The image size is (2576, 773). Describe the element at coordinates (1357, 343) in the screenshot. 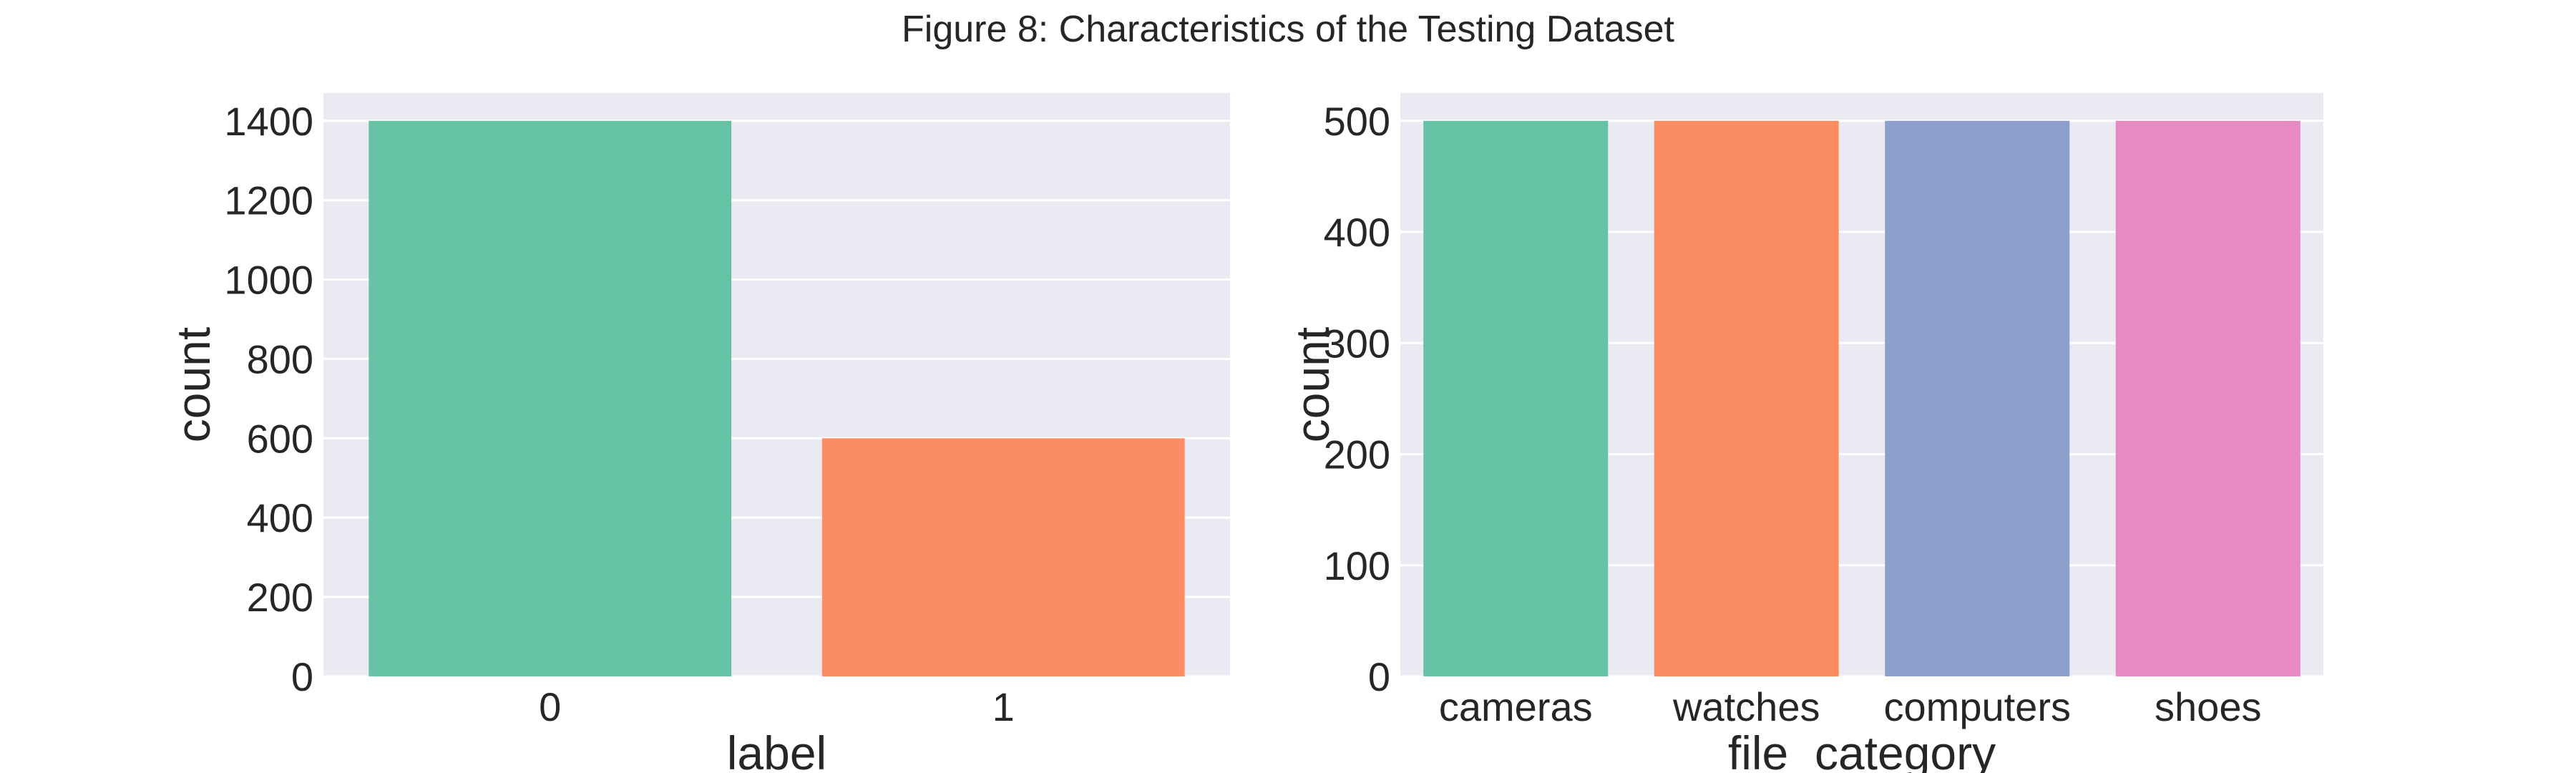

I see `y-tick-label: 300` at that location.